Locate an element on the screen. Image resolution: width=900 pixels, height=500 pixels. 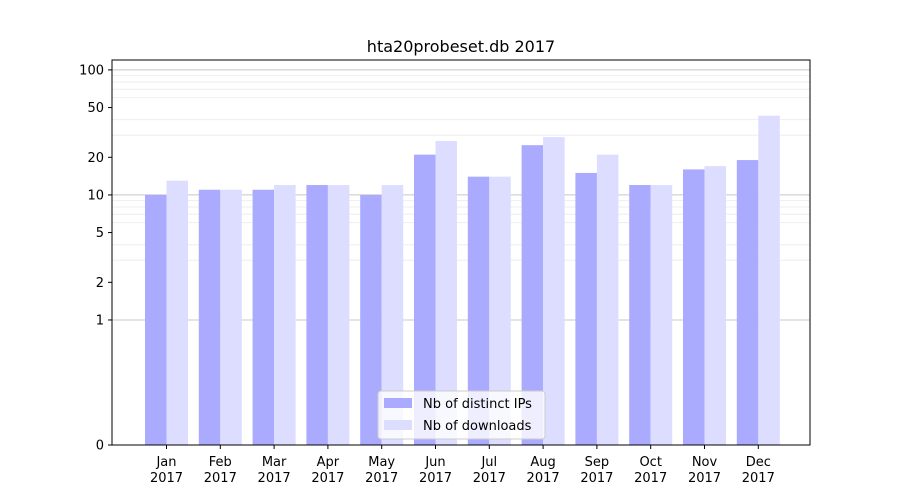
x-tick-label-month: Mar is located at coordinates (274, 462).